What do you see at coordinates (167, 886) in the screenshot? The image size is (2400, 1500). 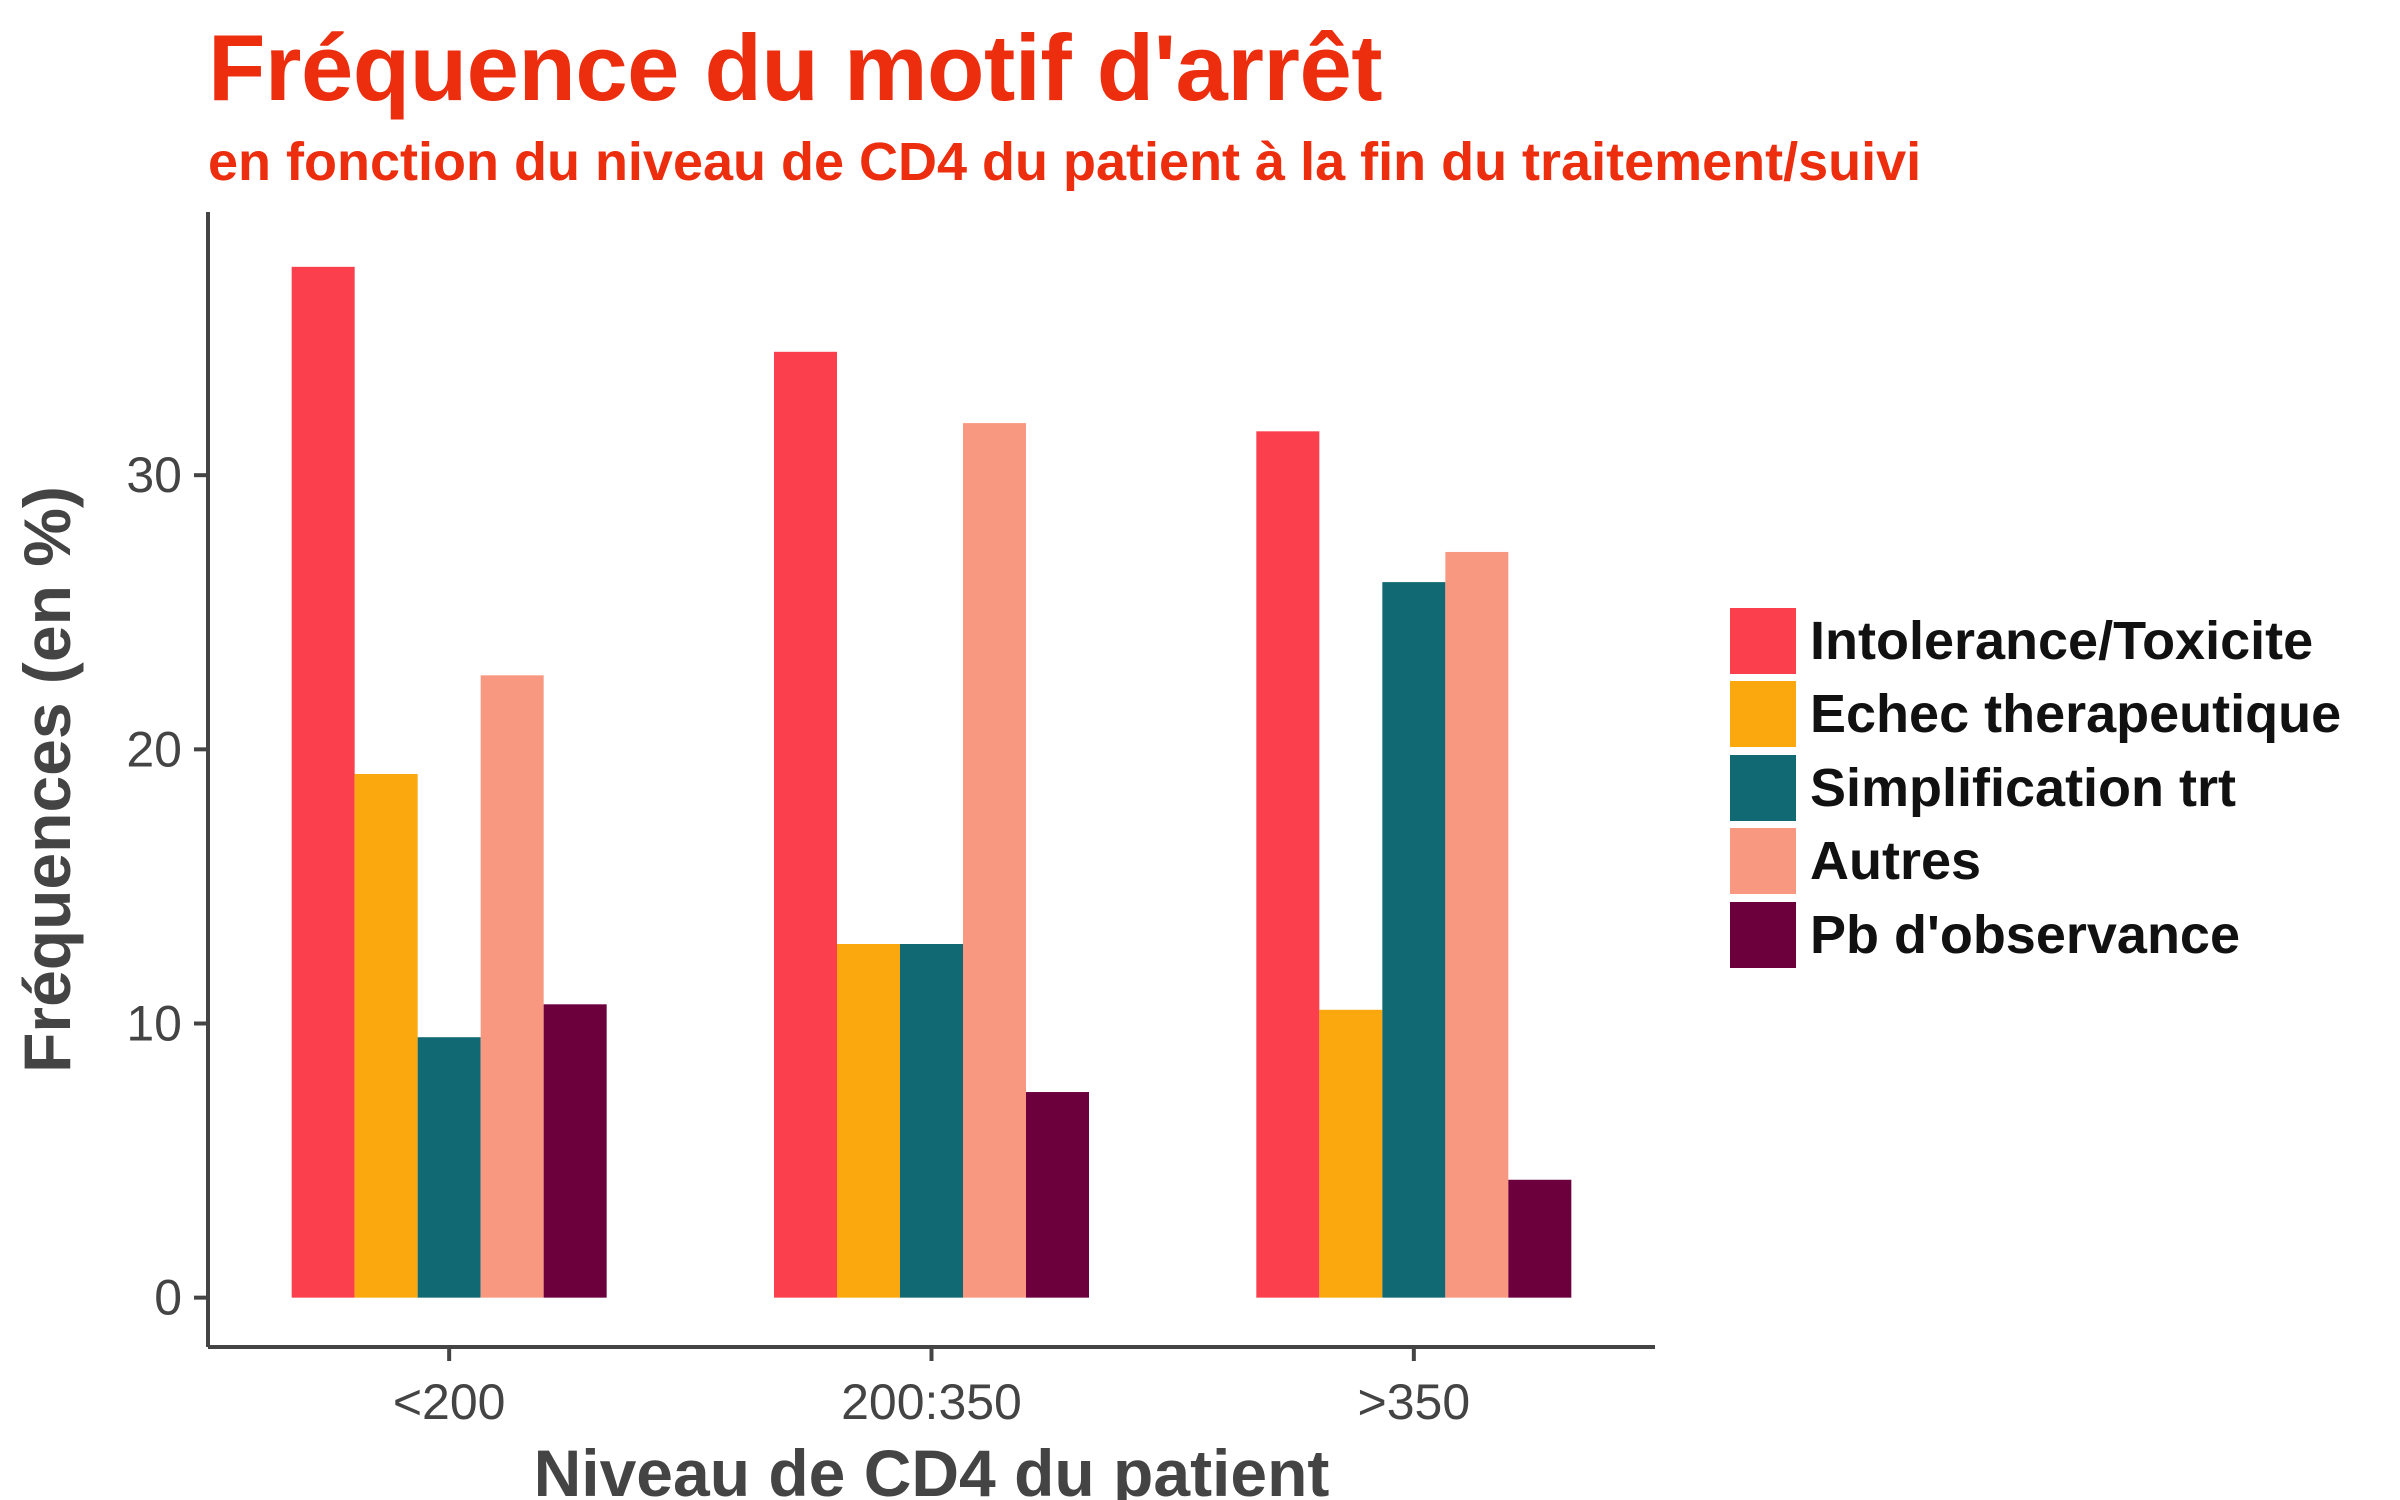 I see `y-axis-ticks: 0 10 20 30` at bounding box center [167, 886].